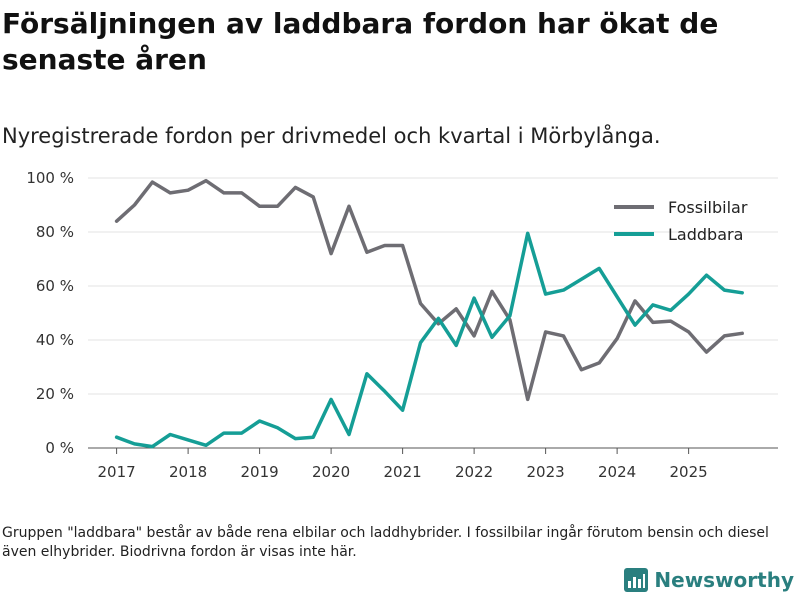 Image resolution: width=800 pixels, height=600 pixels. Describe the element at coordinates (55, 340) in the screenshot. I see `y-tick-label: 40 %` at that location.